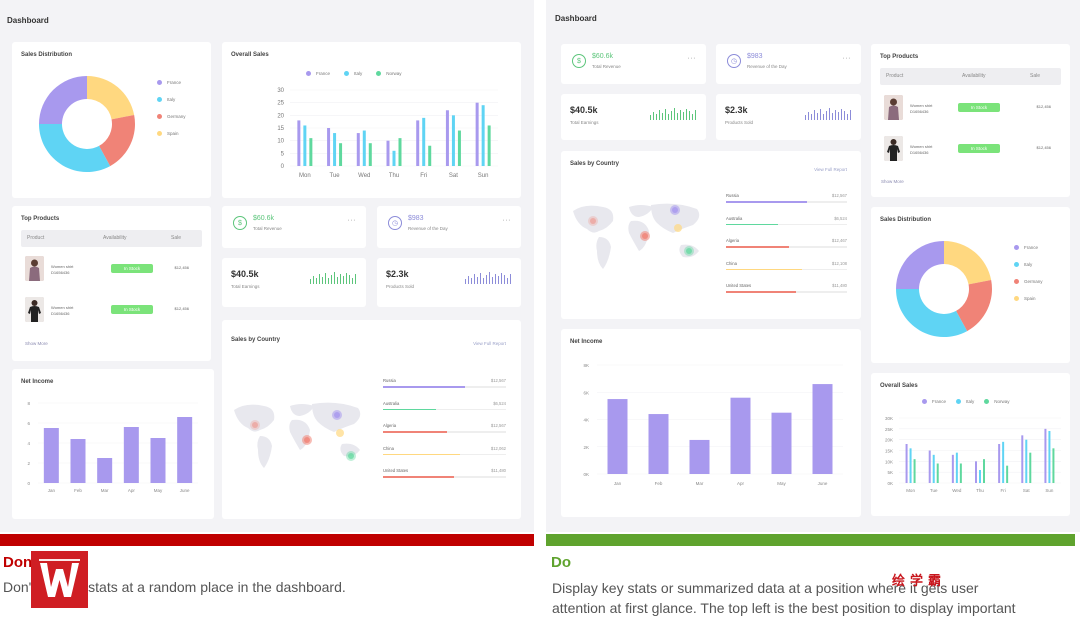 The image size is (1080, 630). I want to click on country-row: China $12,062, so click(444, 450).